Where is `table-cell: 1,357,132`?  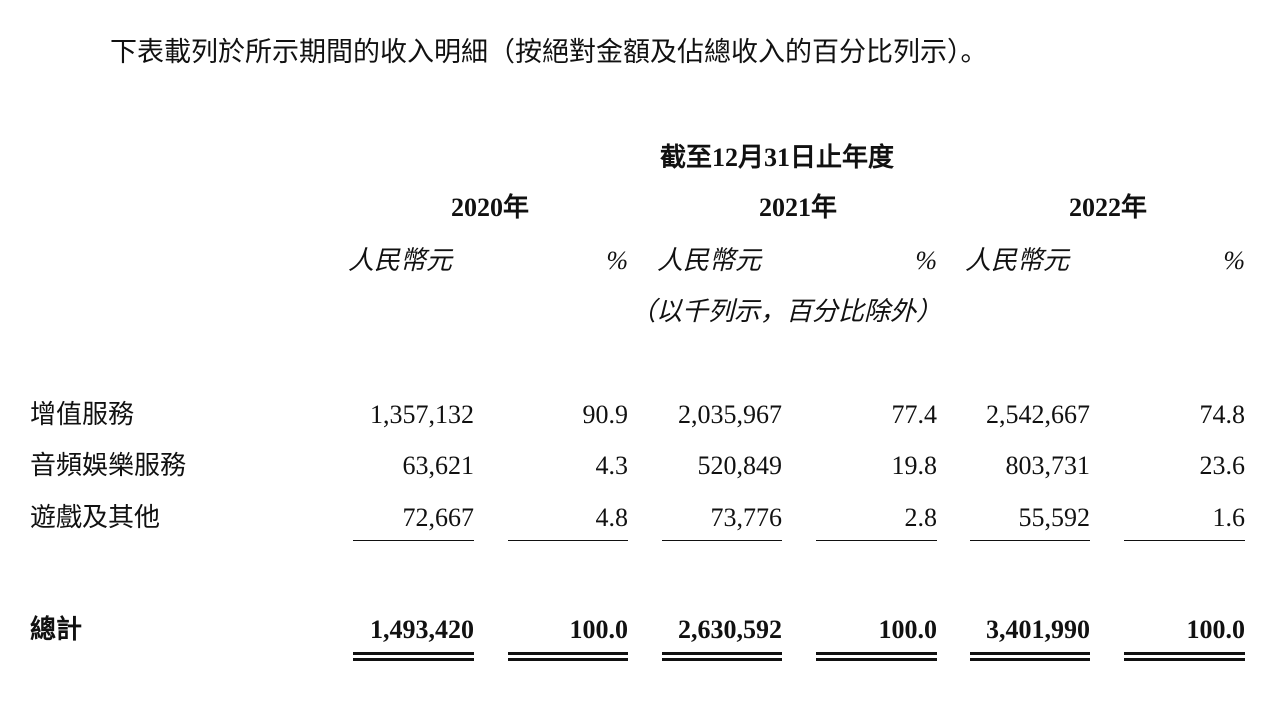
table-cell: 1,357,132 is located at coordinates (422, 414).